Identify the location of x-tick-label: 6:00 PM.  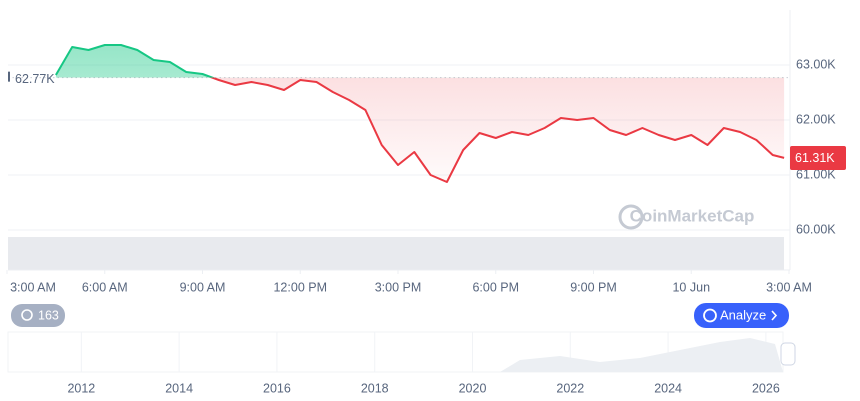
(495, 287).